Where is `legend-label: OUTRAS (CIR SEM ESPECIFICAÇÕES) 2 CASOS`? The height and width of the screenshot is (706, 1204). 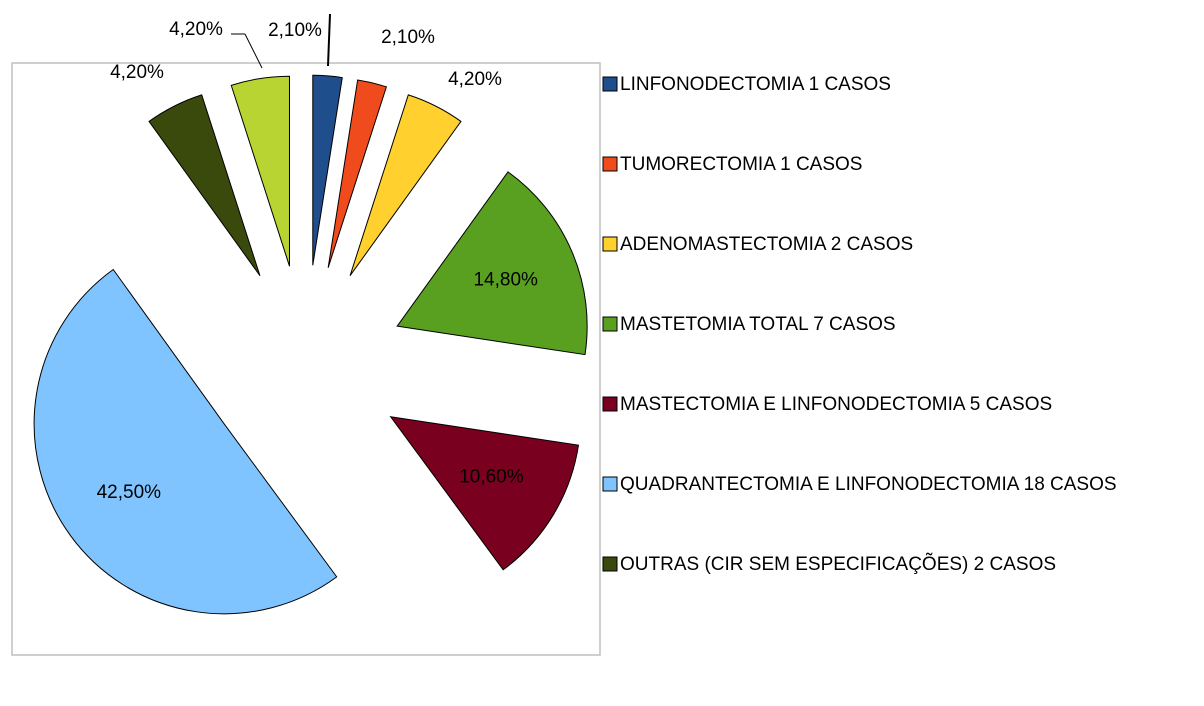
legend-label: OUTRAS (CIR SEM ESPECIFICAÇÕES) 2 CASOS is located at coordinates (838, 564).